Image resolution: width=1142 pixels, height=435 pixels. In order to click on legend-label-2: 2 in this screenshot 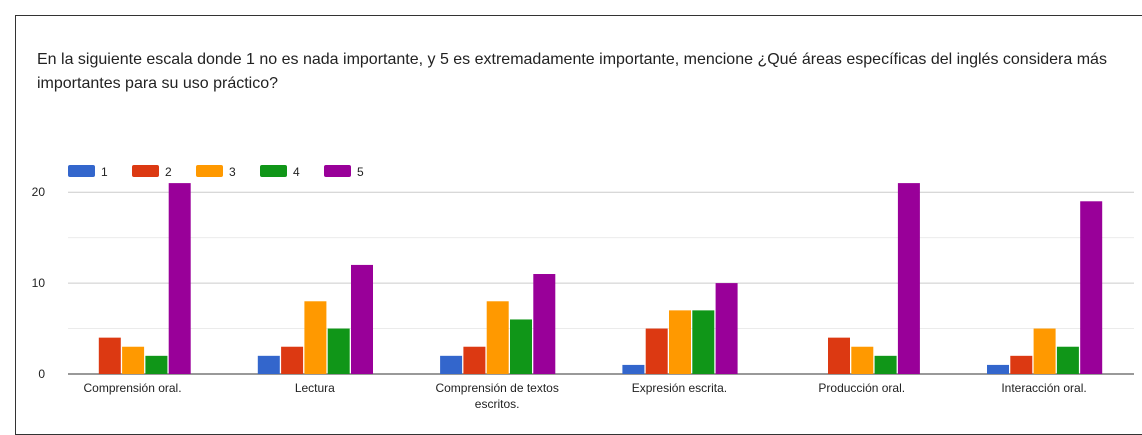, I will do `click(168, 172)`.